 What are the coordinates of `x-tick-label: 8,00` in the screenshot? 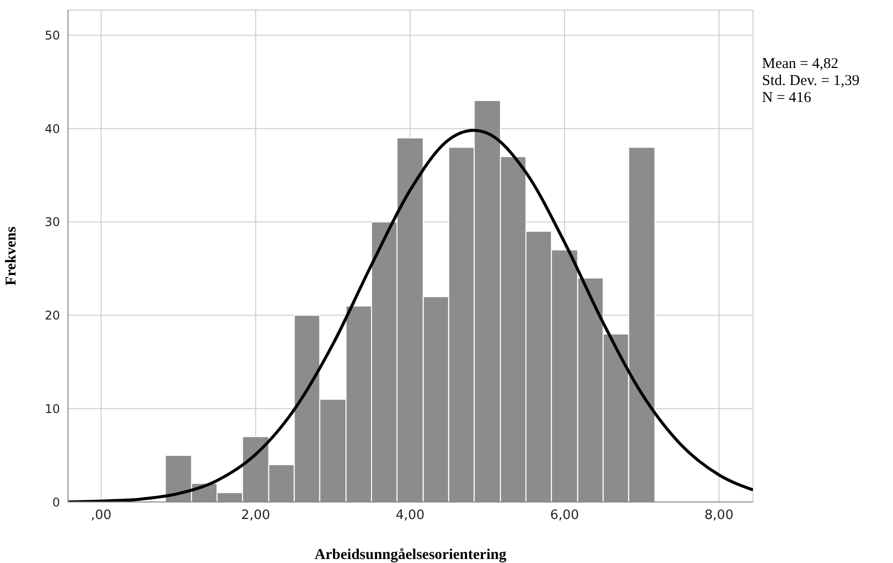 It's located at (719, 516).